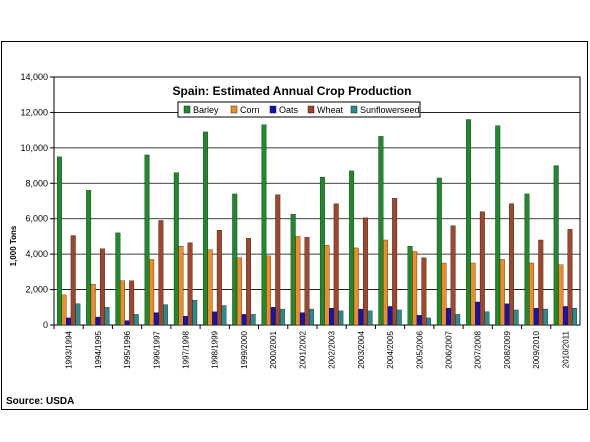 The width and height of the screenshot is (590, 442). I want to click on source-note: Source: USDA, so click(40, 401).